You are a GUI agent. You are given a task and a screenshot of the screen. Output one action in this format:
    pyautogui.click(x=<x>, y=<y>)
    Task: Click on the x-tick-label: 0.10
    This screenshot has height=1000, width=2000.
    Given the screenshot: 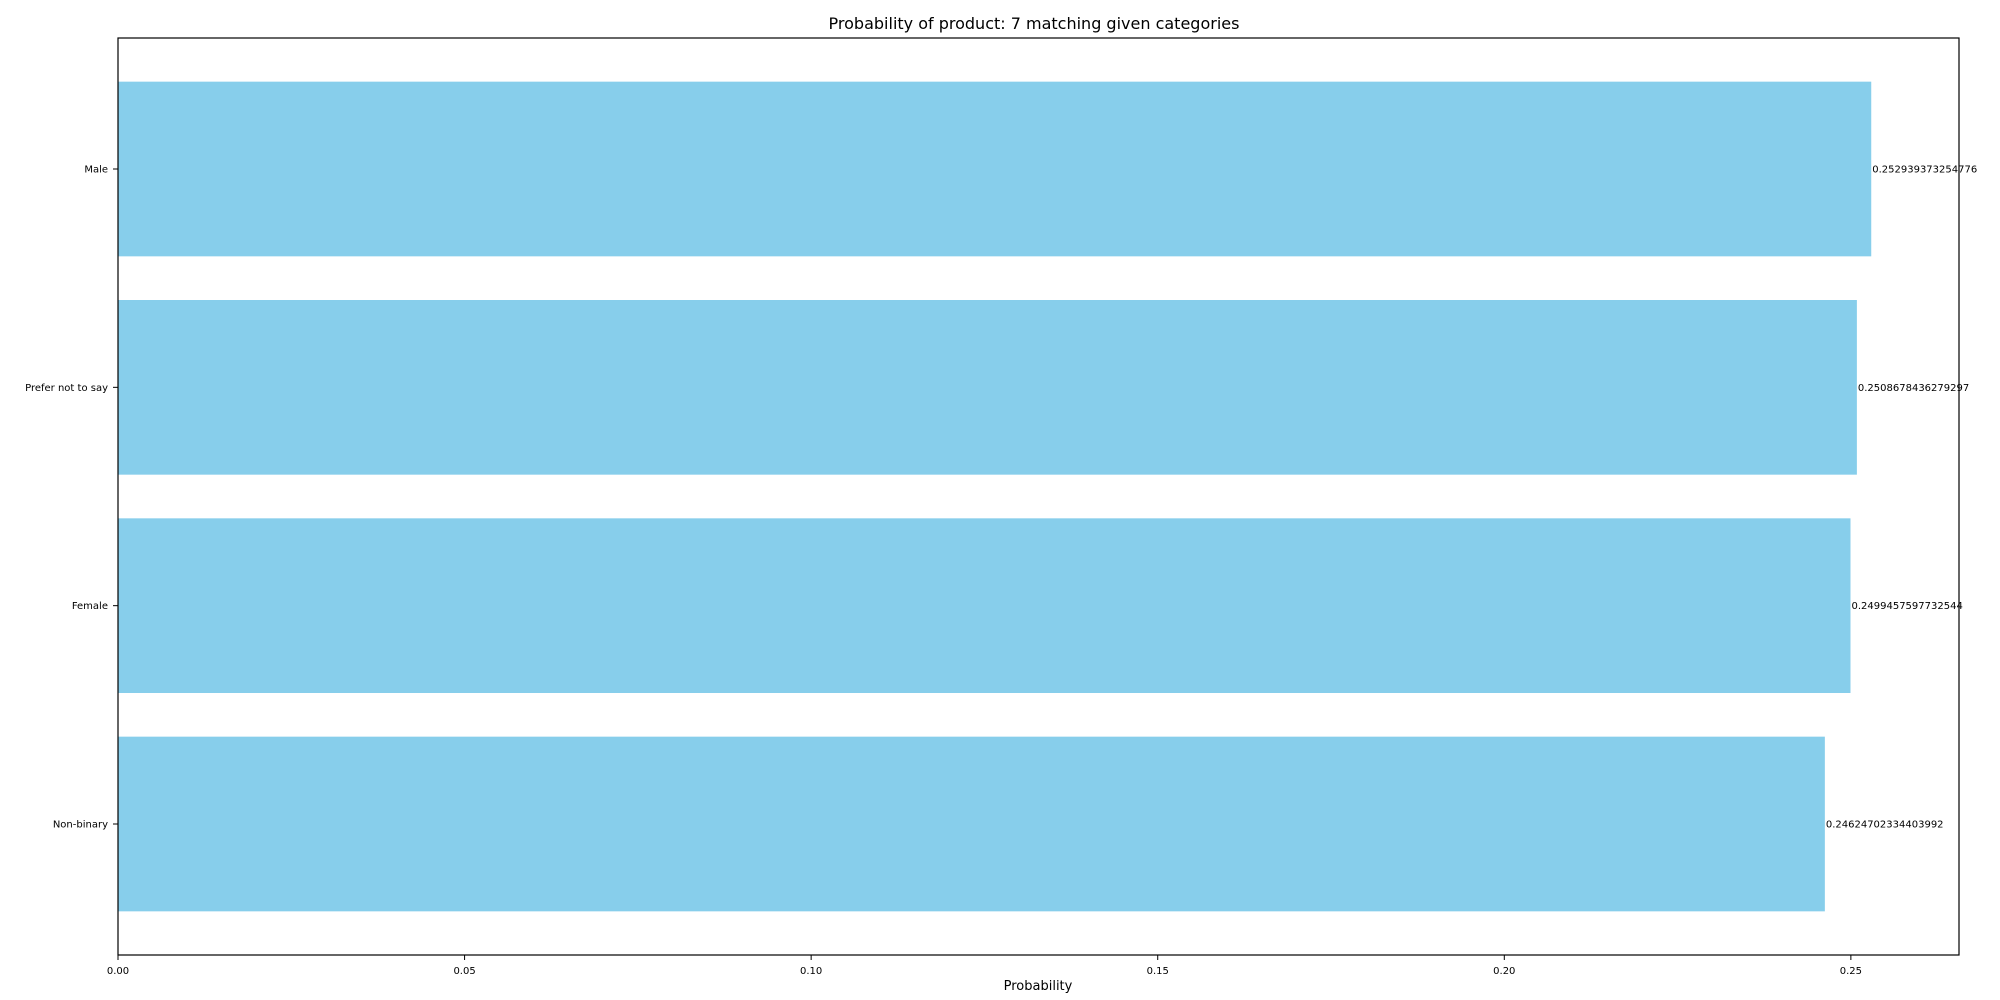 What is the action you would take?
    pyautogui.click(x=811, y=971)
    